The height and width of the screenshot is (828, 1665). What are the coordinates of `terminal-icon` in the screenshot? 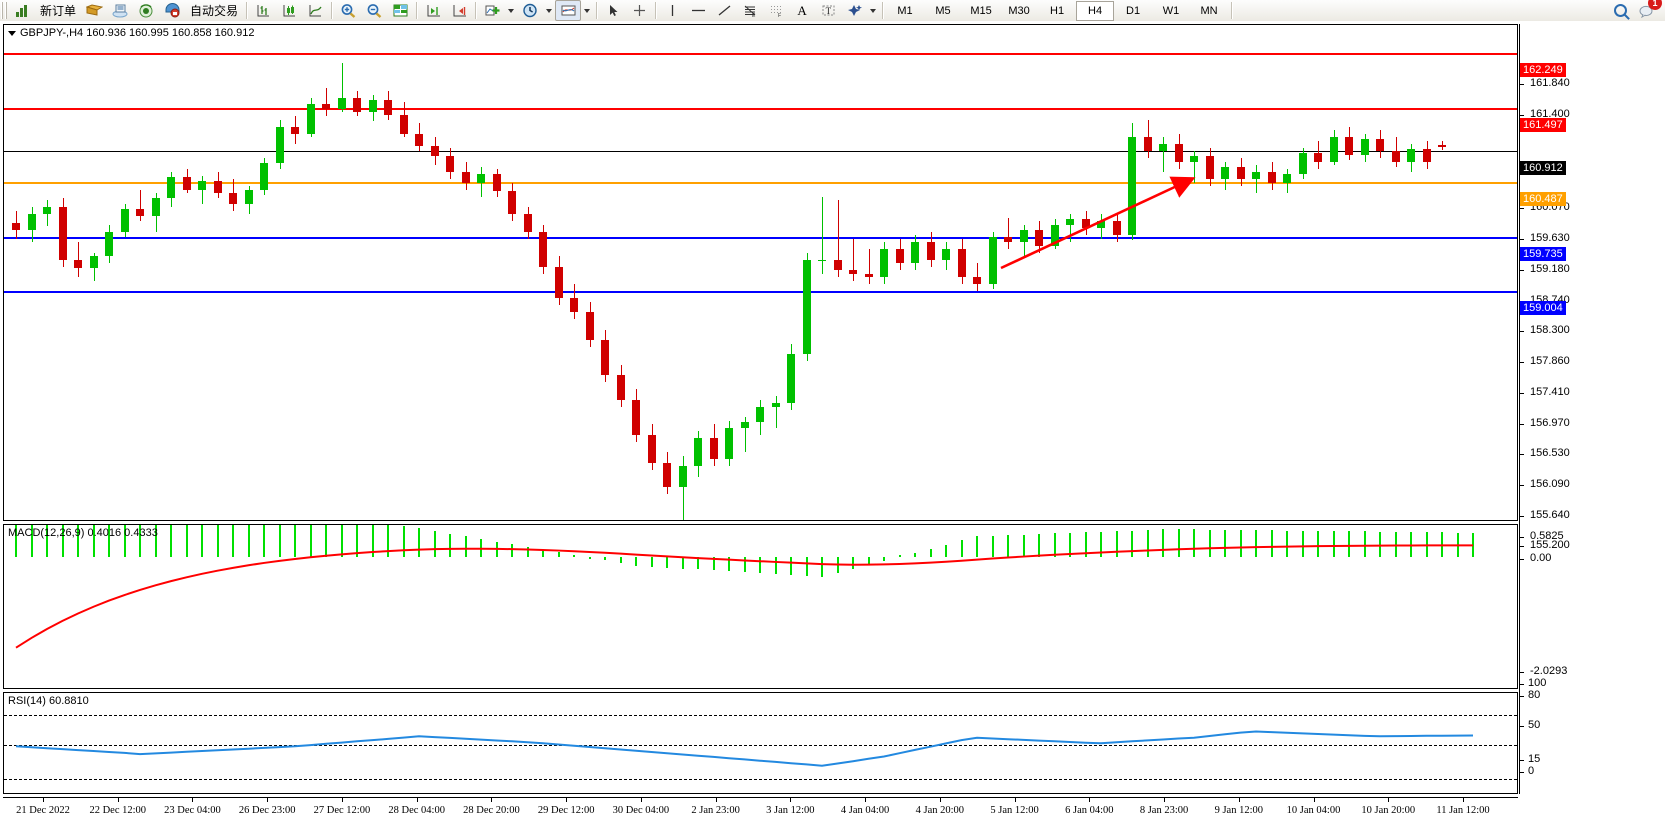 It's located at (120, 10).